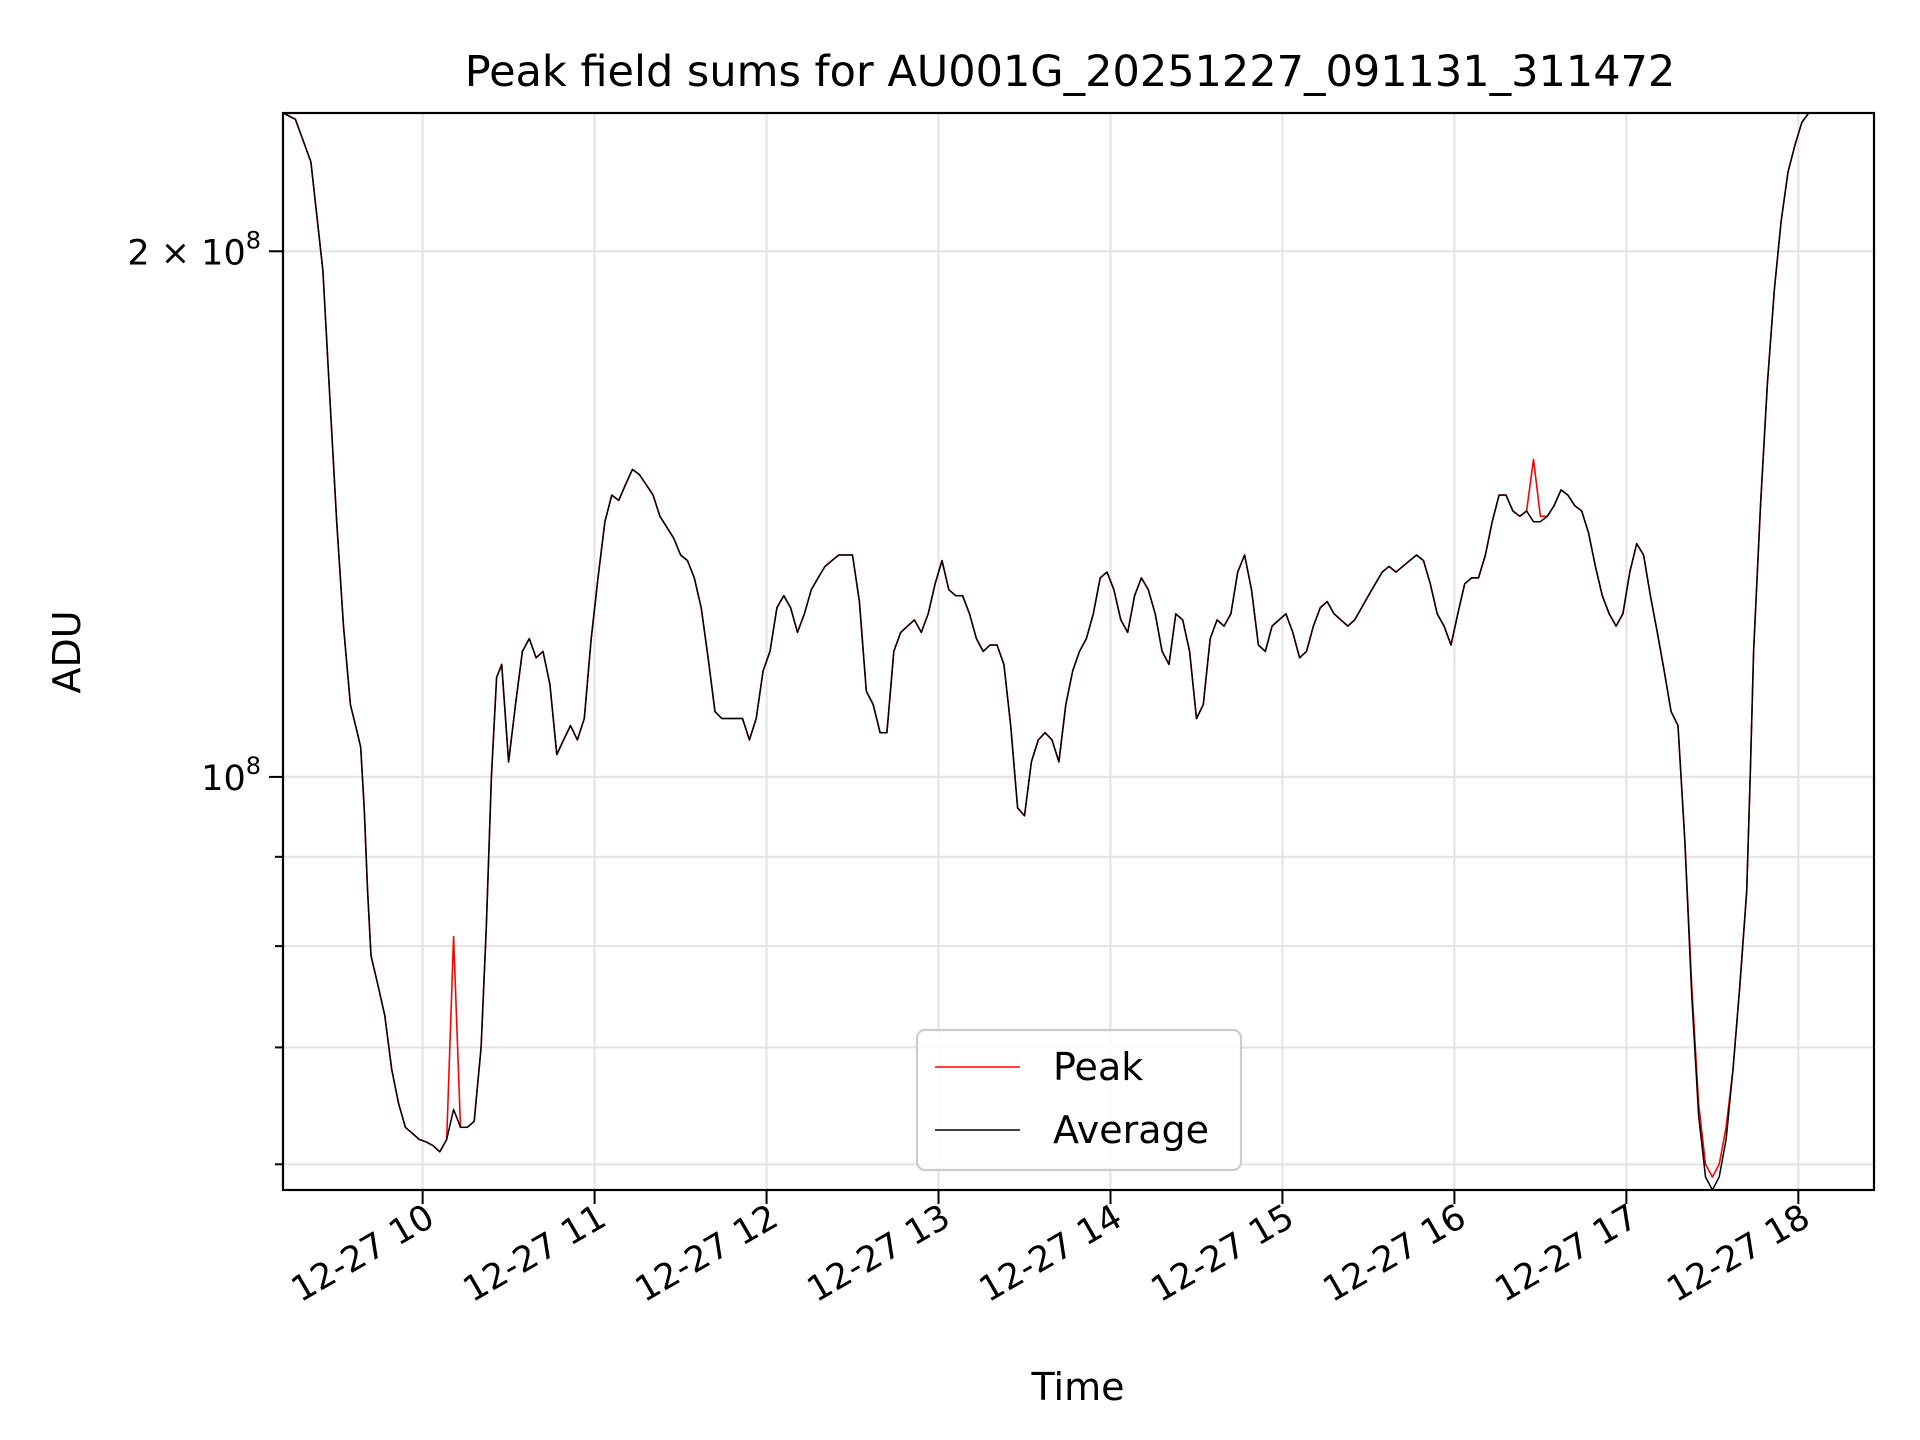  I want to click on legend: Peak Average, so click(1079, 1100).